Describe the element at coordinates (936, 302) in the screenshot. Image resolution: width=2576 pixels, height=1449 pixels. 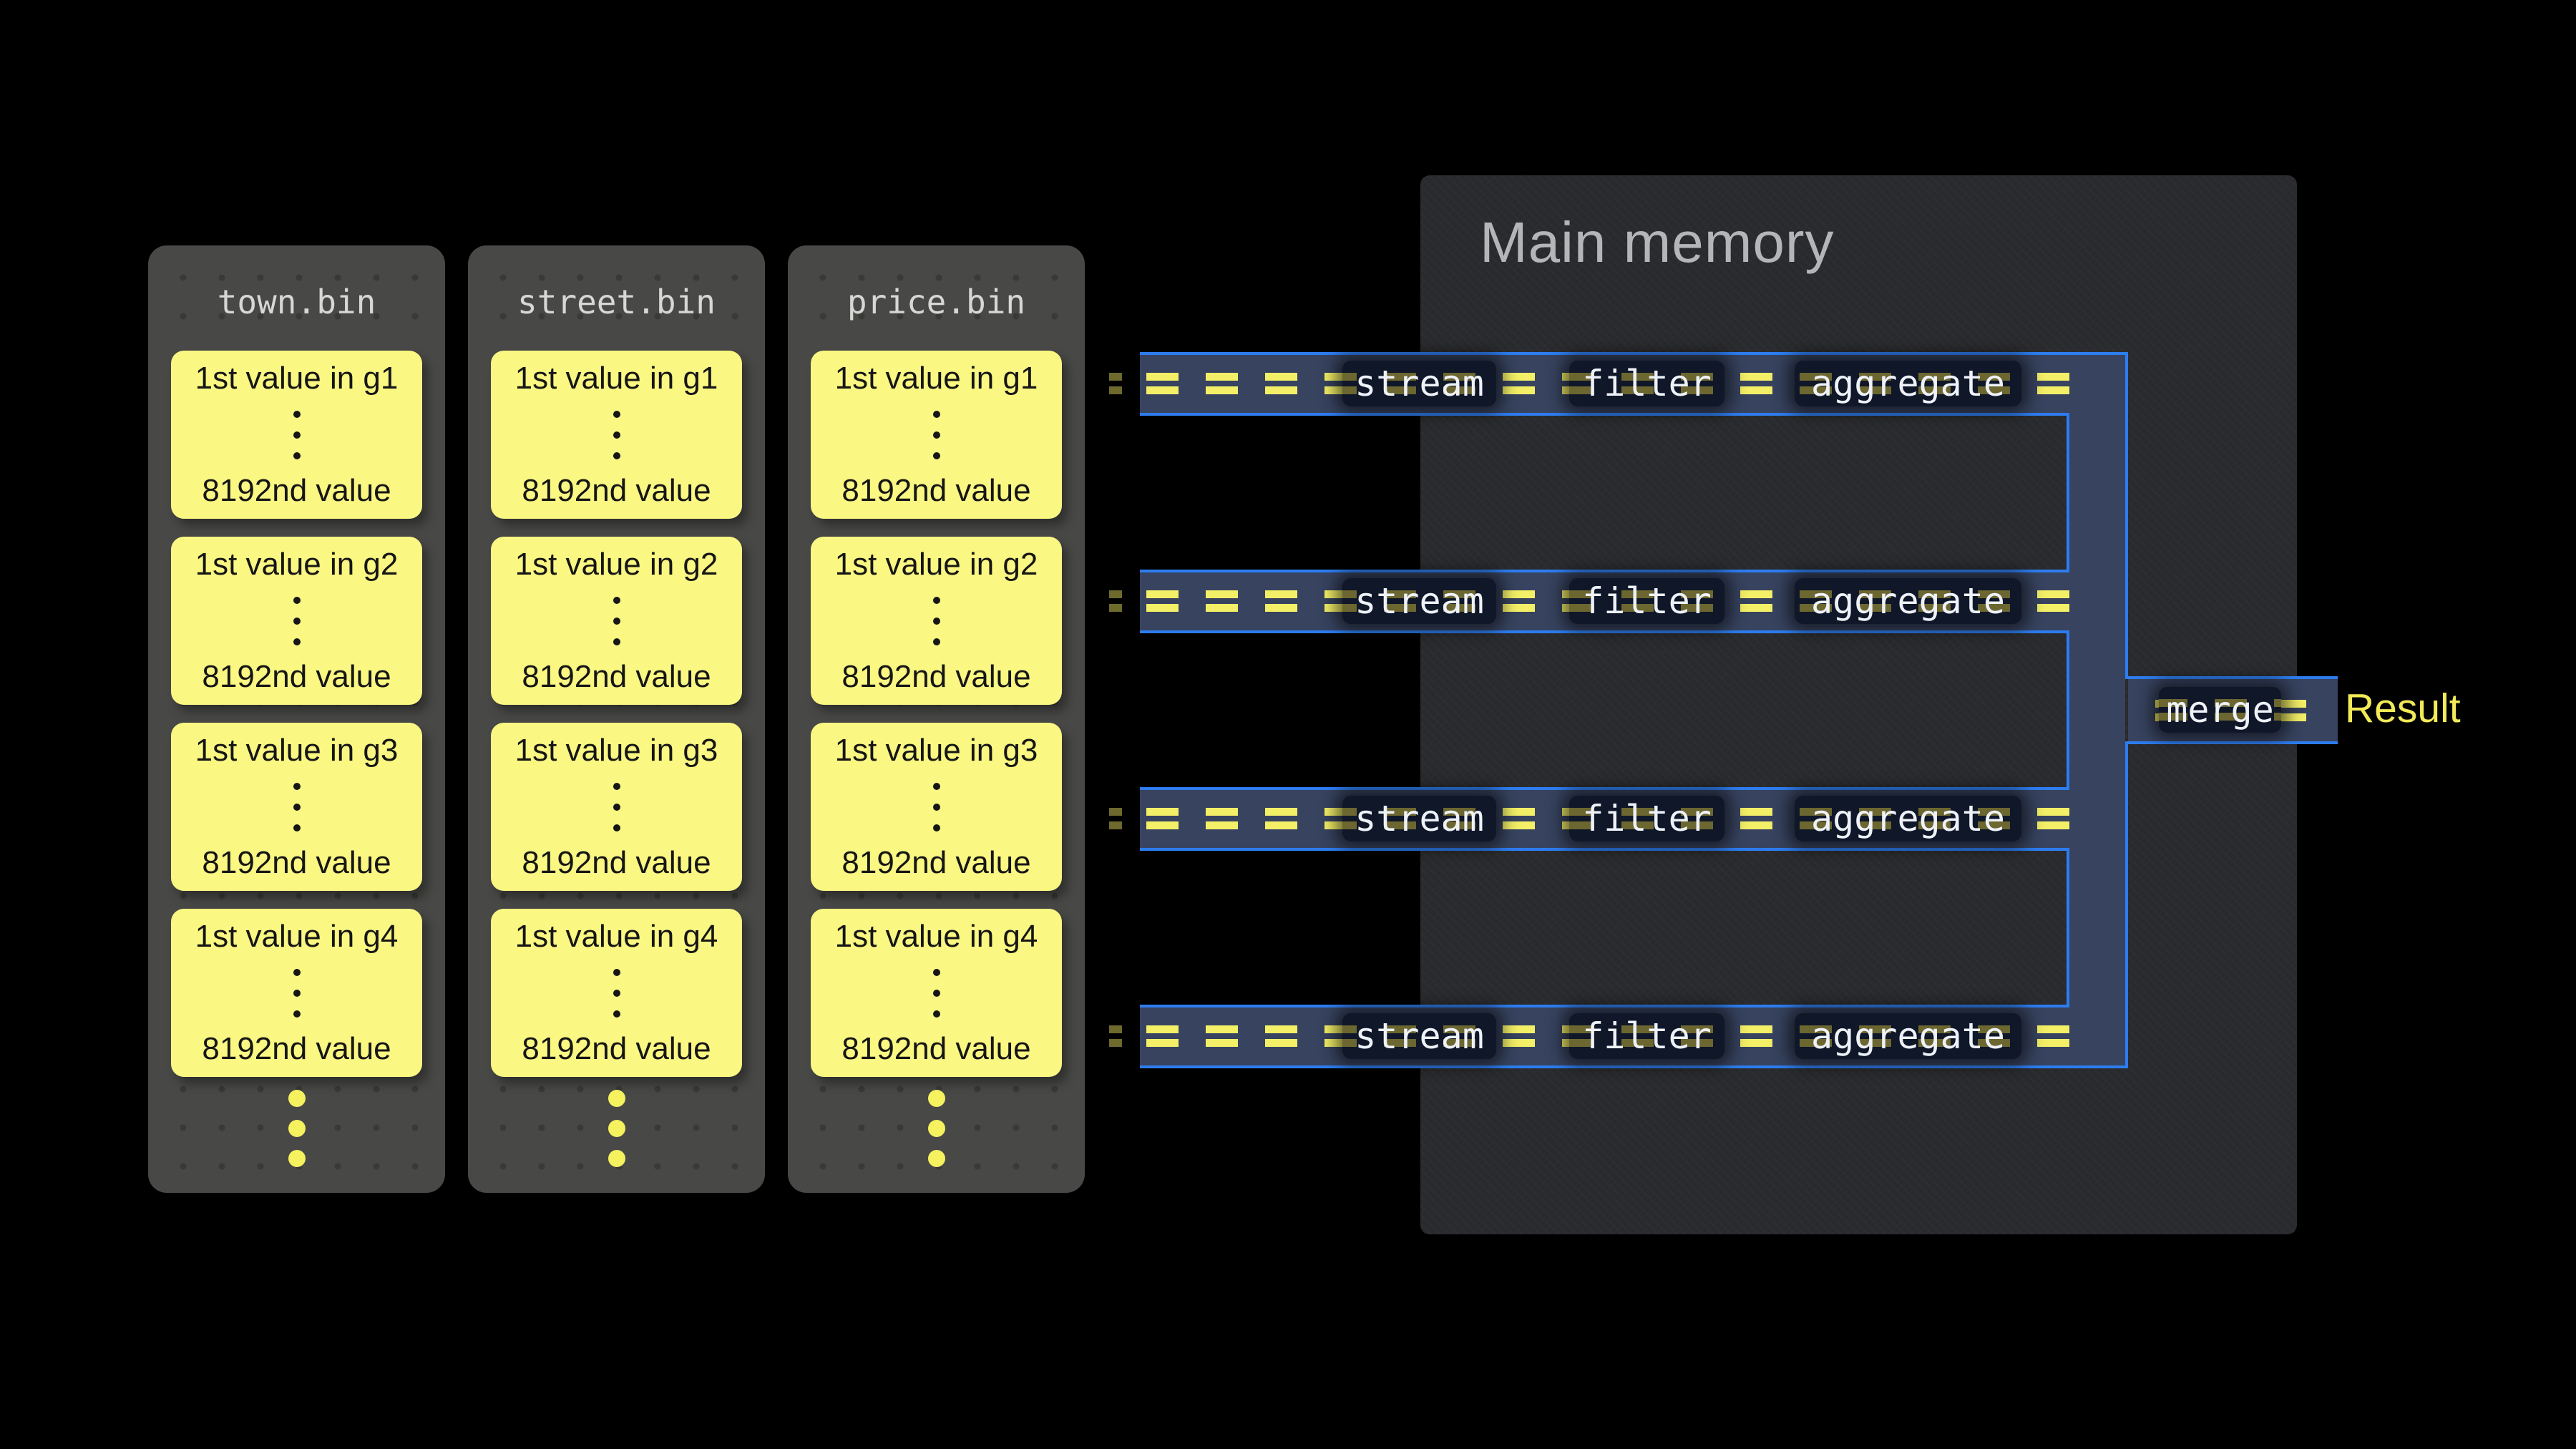
I see `file-card-title: price.bin` at that location.